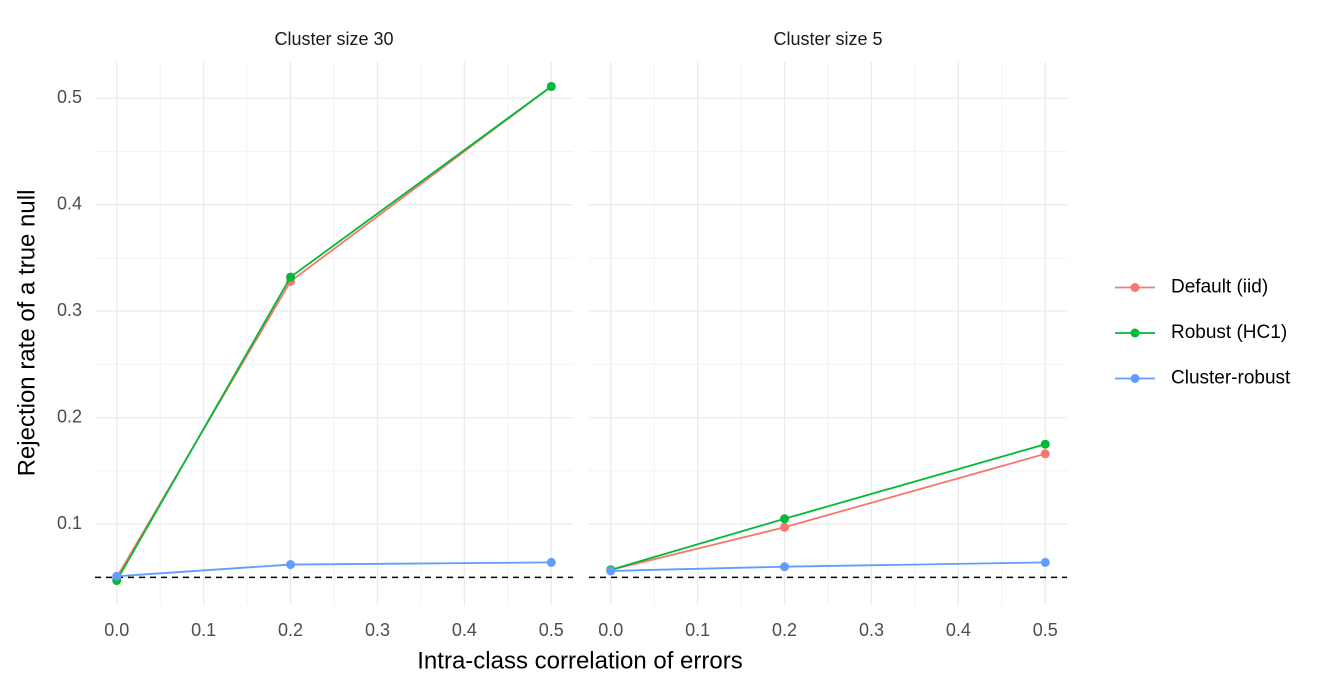 The width and height of the screenshot is (1344, 691). What do you see at coordinates (1229, 332) in the screenshot?
I see `legend-label: Robust (HC1)` at bounding box center [1229, 332].